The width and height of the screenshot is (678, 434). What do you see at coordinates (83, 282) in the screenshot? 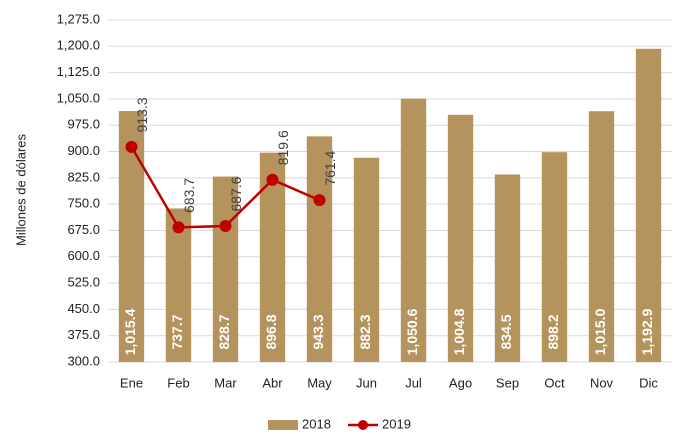
I see `y-tick-label: 525.0` at bounding box center [83, 282].